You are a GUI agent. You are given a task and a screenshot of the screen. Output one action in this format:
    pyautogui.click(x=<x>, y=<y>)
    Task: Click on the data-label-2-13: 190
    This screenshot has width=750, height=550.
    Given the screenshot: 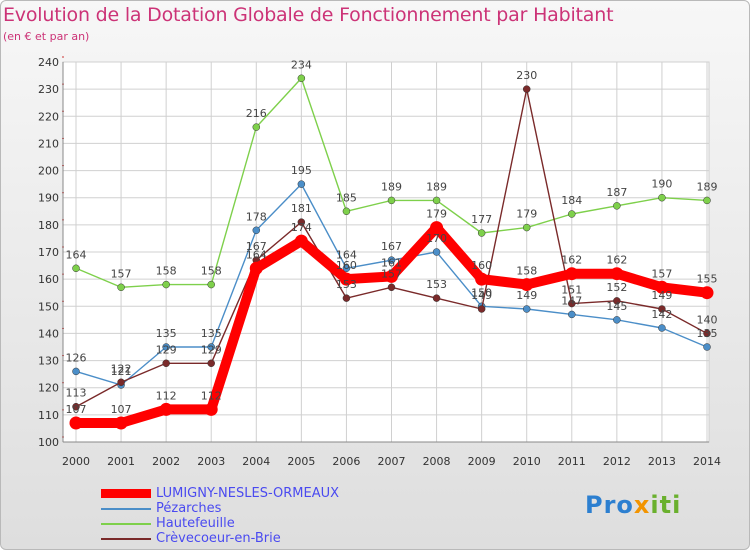 What is the action you would take?
    pyautogui.click(x=661, y=184)
    